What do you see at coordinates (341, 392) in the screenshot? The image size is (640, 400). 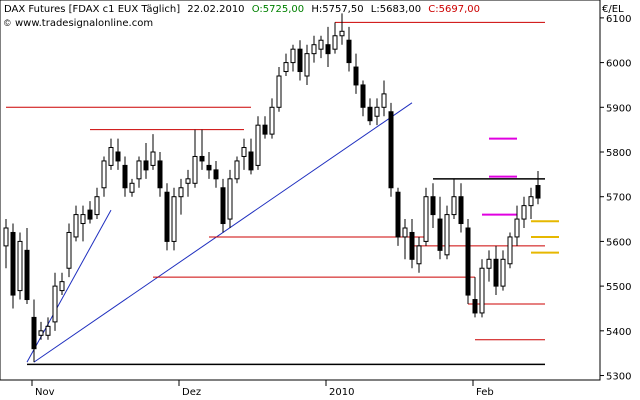 I see `x-tick-label: 2010` at bounding box center [341, 392].